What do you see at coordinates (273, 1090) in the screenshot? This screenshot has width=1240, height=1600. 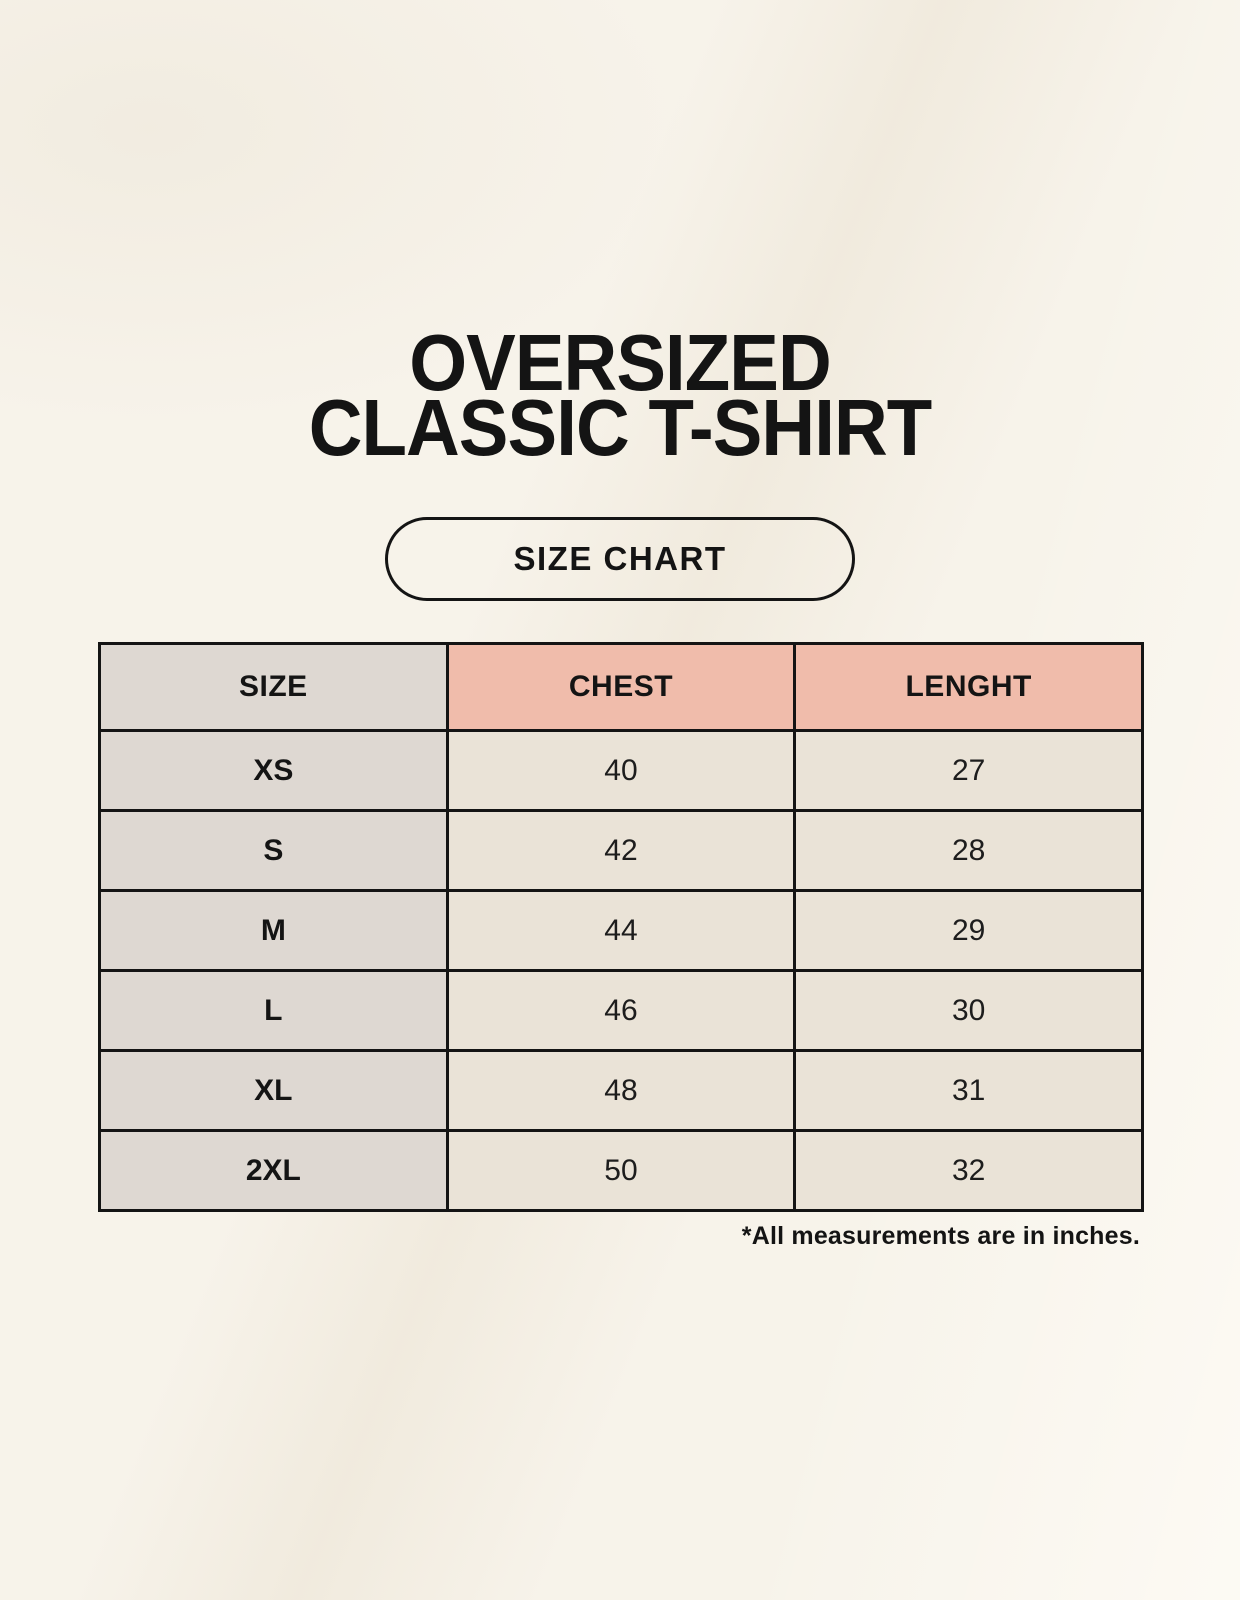 I see `size-cell: XL` at bounding box center [273, 1090].